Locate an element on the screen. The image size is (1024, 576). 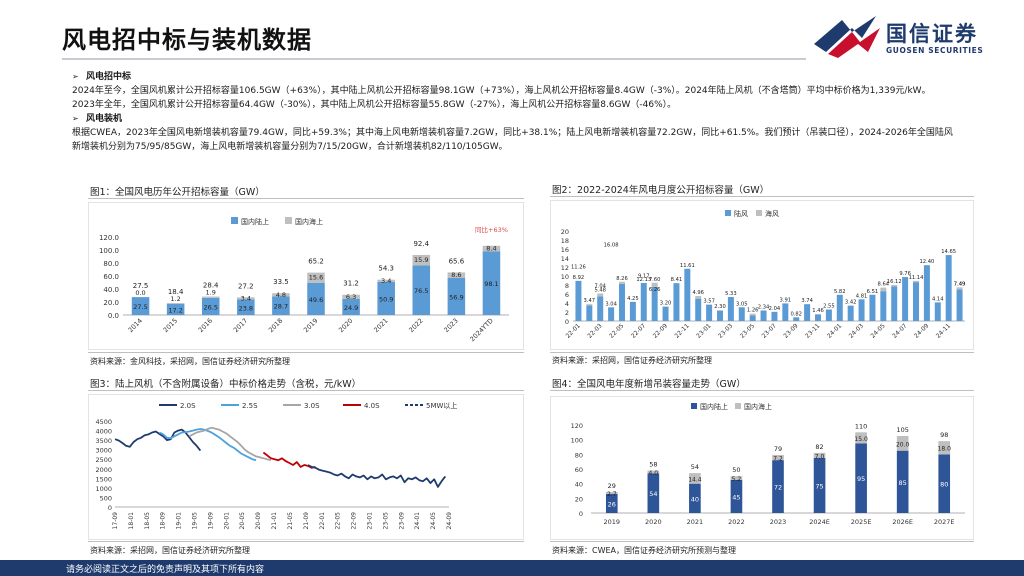
fig2-data-label: 8.41 is located at coordinates (677, 280).